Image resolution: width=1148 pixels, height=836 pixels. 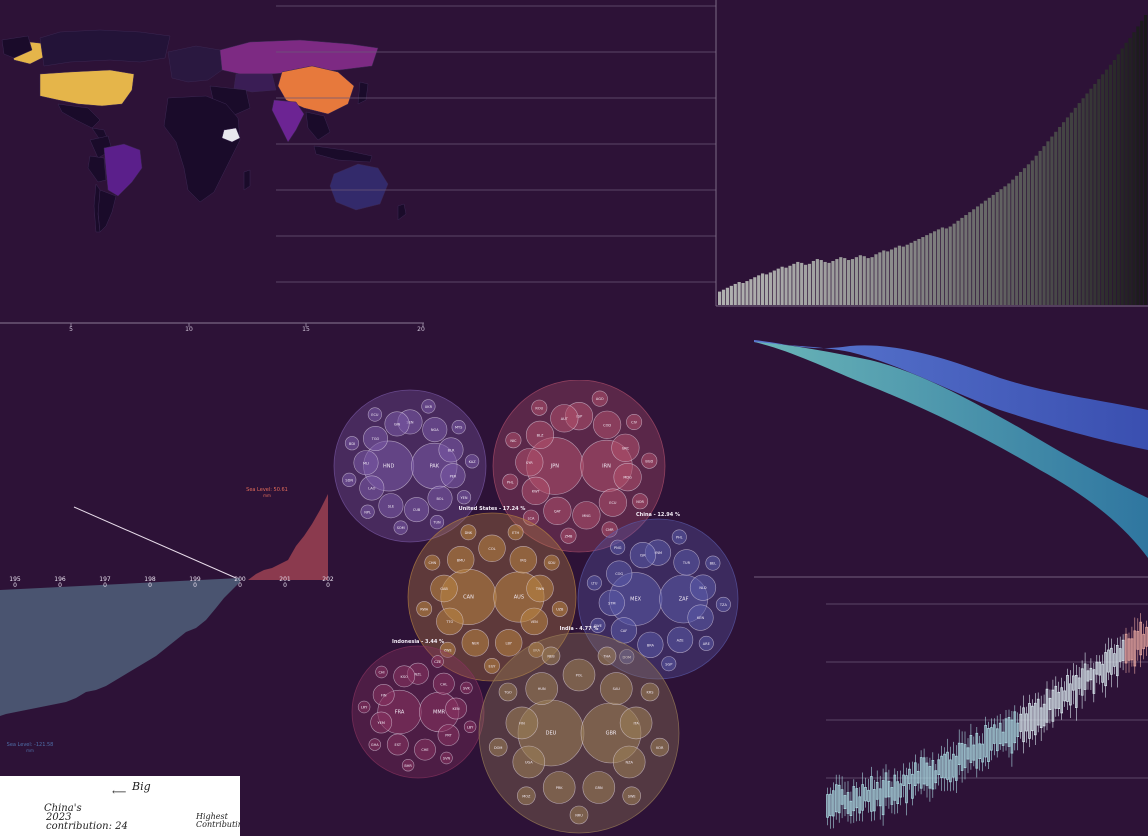 What do you see at coordinates (105, 48) in the screenshot?
I see `country-canada` at bounding box center [105, 48].